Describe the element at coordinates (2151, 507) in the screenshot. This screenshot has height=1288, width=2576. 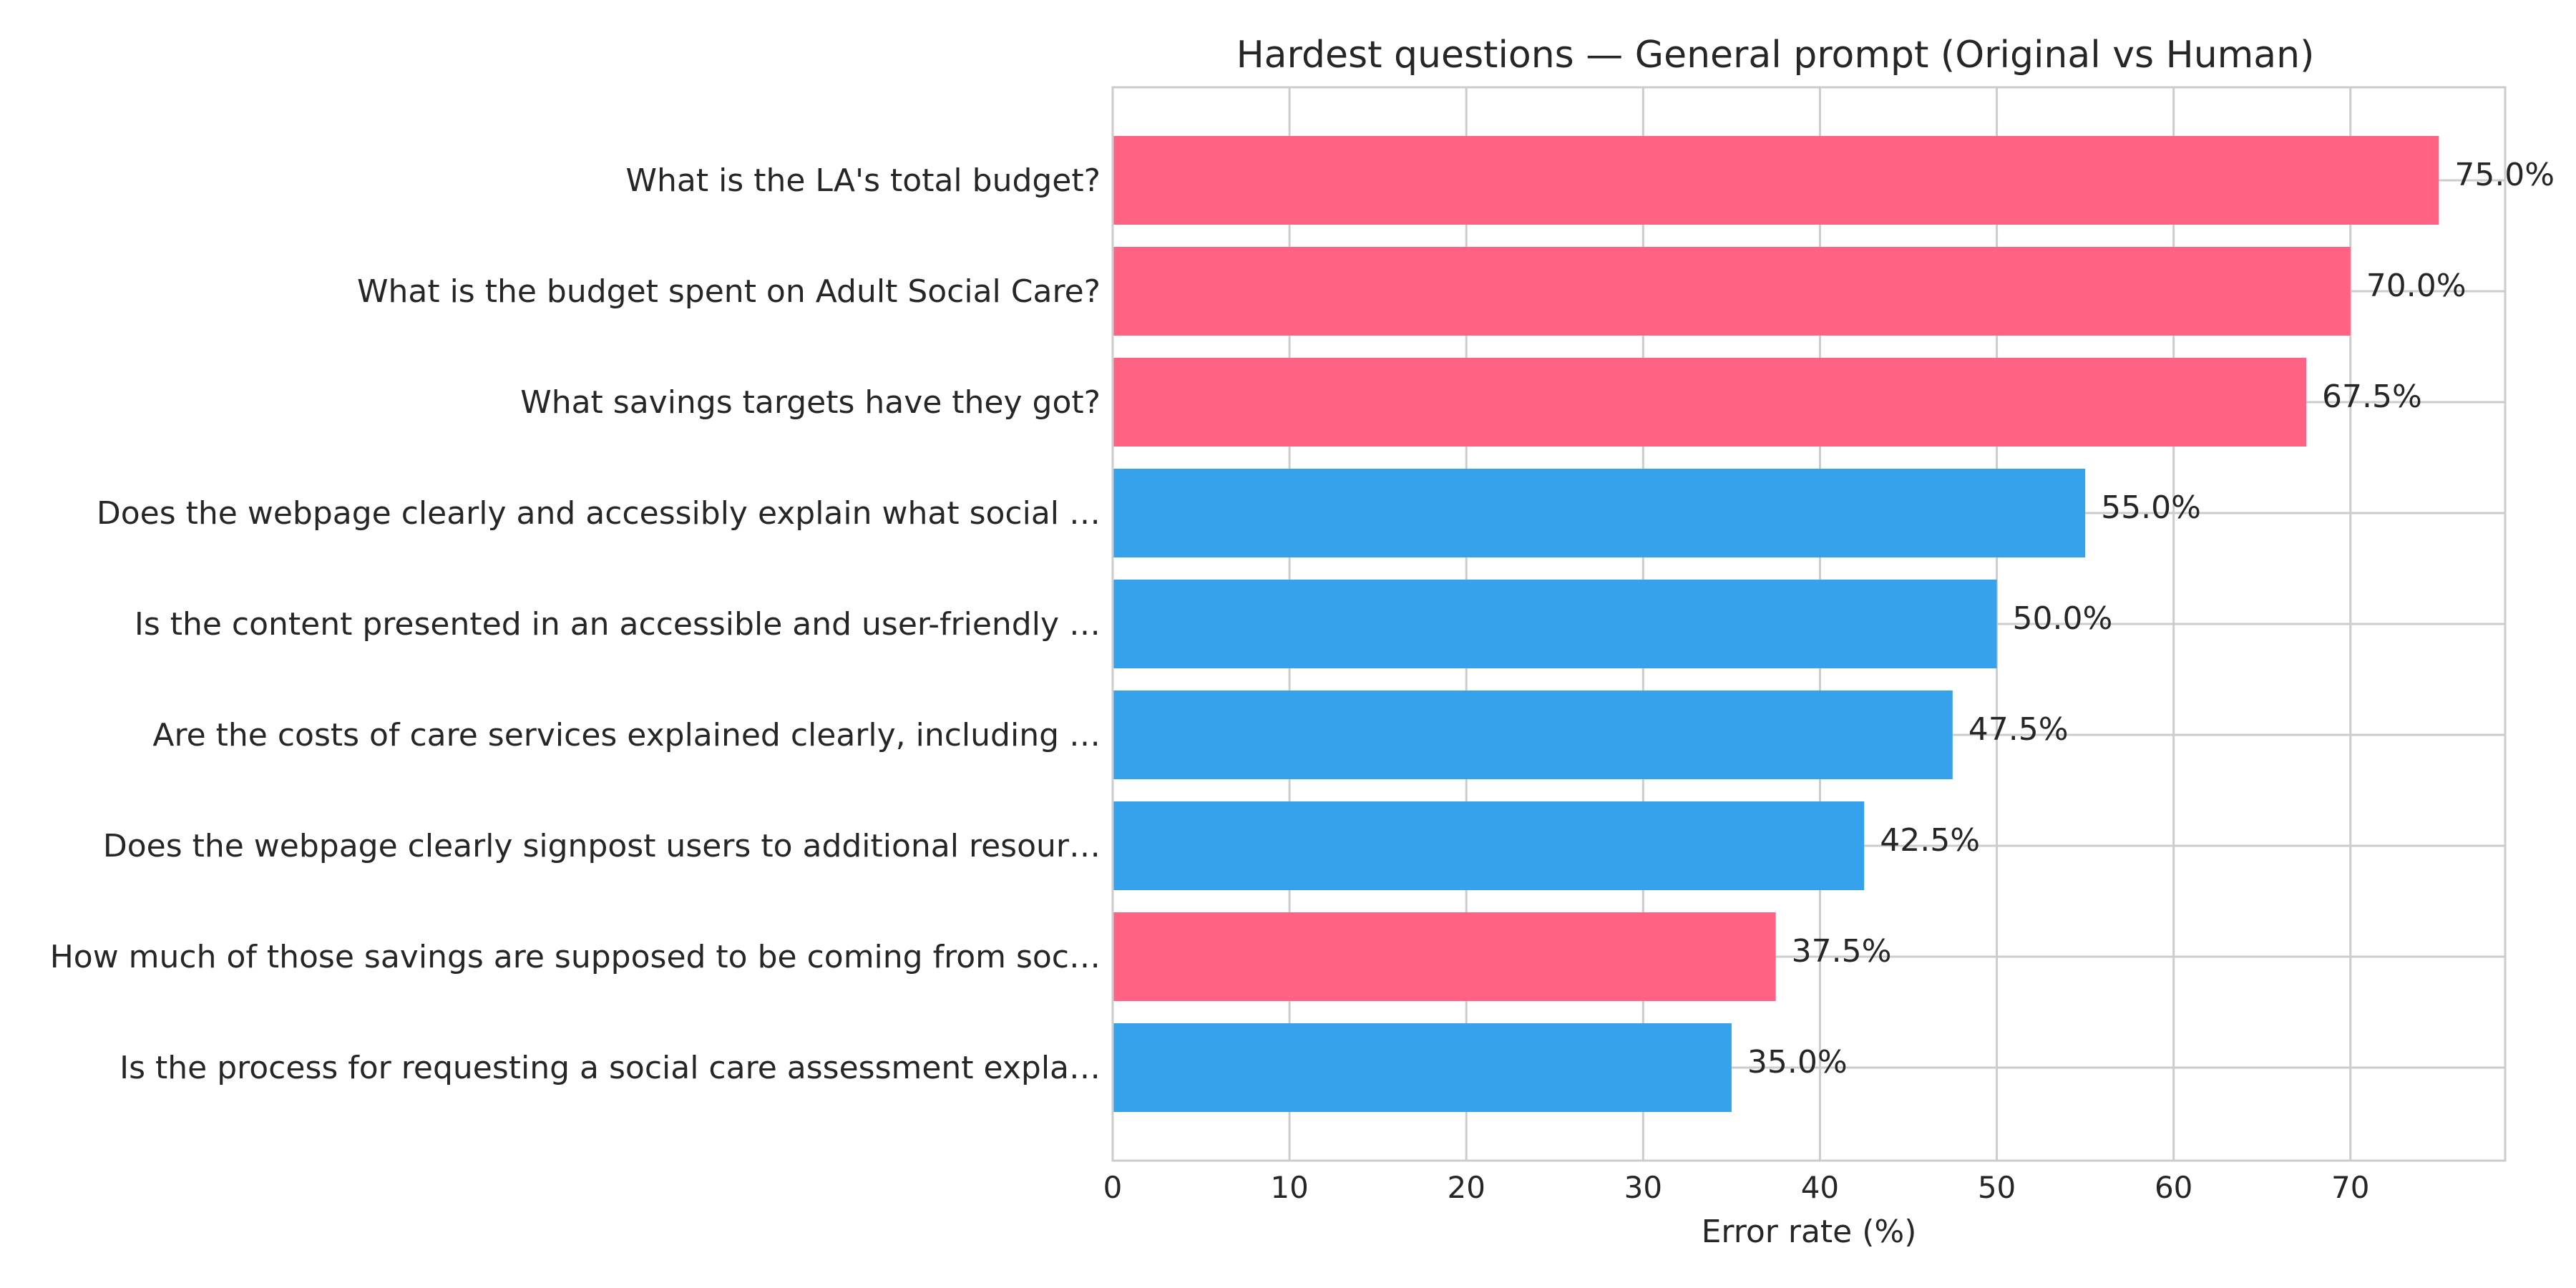
I see `data-label: 55.0%` at that location.